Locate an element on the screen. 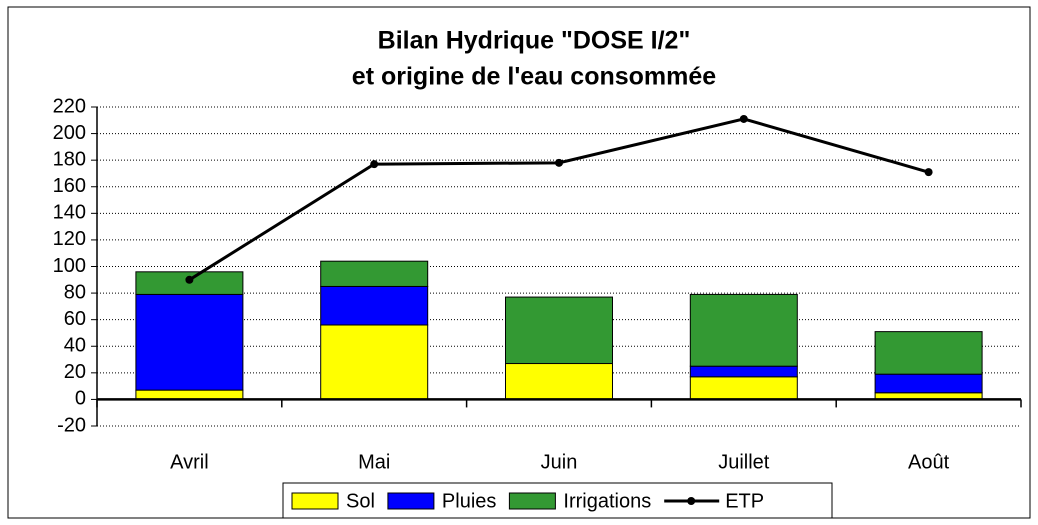 The width and height of the screenshot is (1038, 525). x-tick-label: Mai is located at coordinates (374, 462).